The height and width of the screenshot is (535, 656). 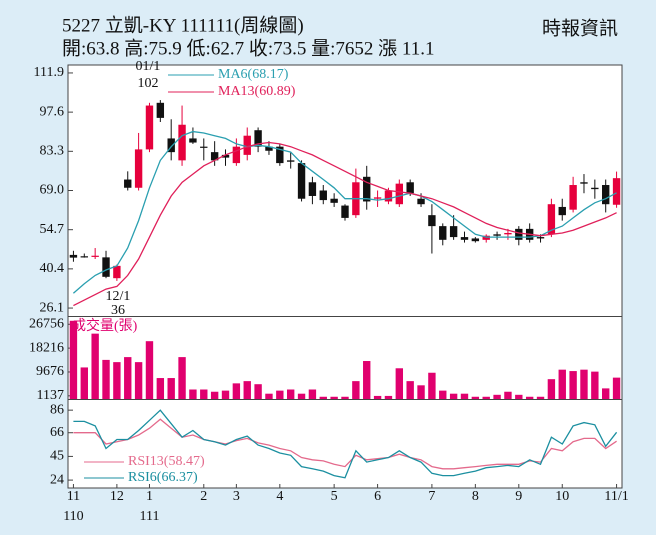 What do you see at coordinates (616, 496) in the screenshot?
I see `x-tick-label: 11/1` at bounding box center [616, 496].